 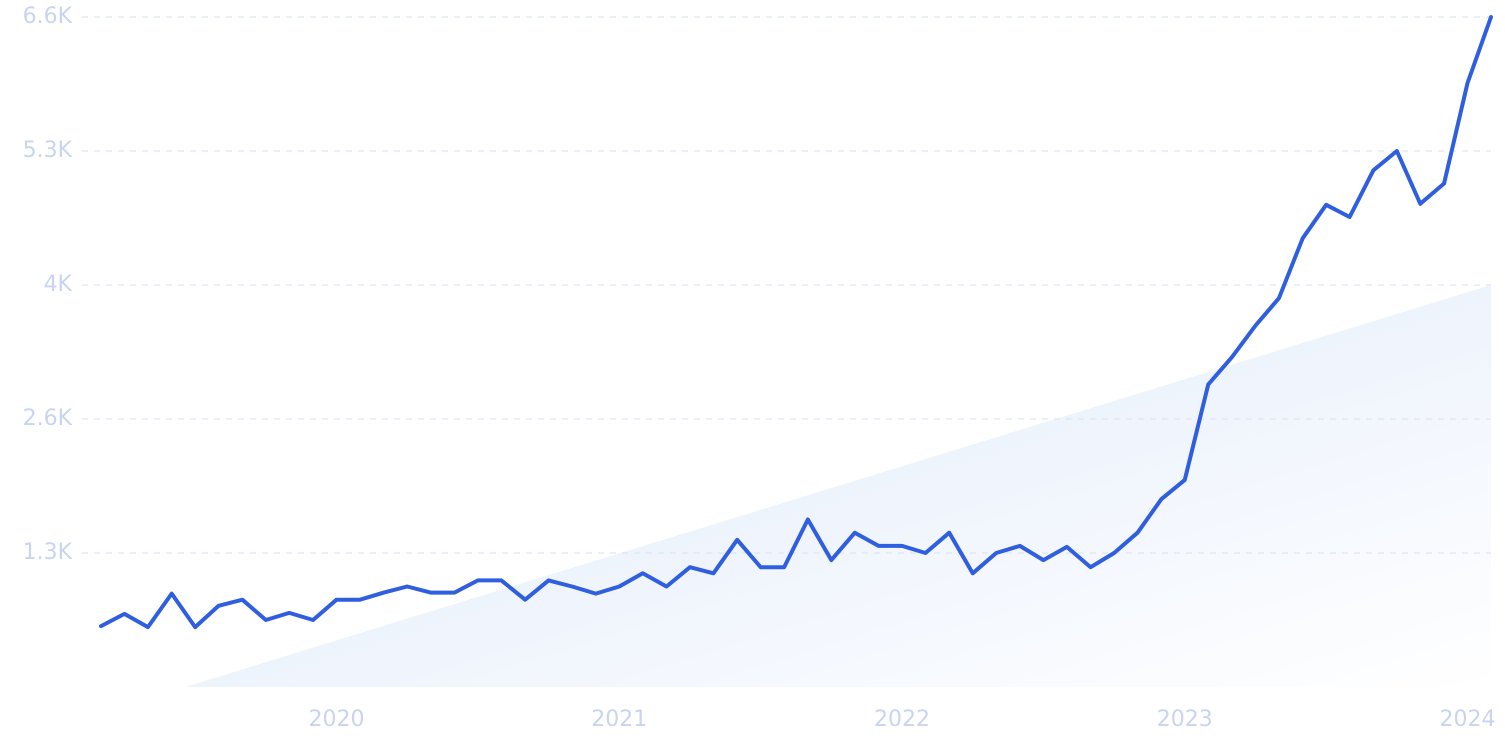 What do you see at coordinates (48, 552) in the screenshot?
I see `y-tick-label: 1.3K` at bounding box center [48, 552].